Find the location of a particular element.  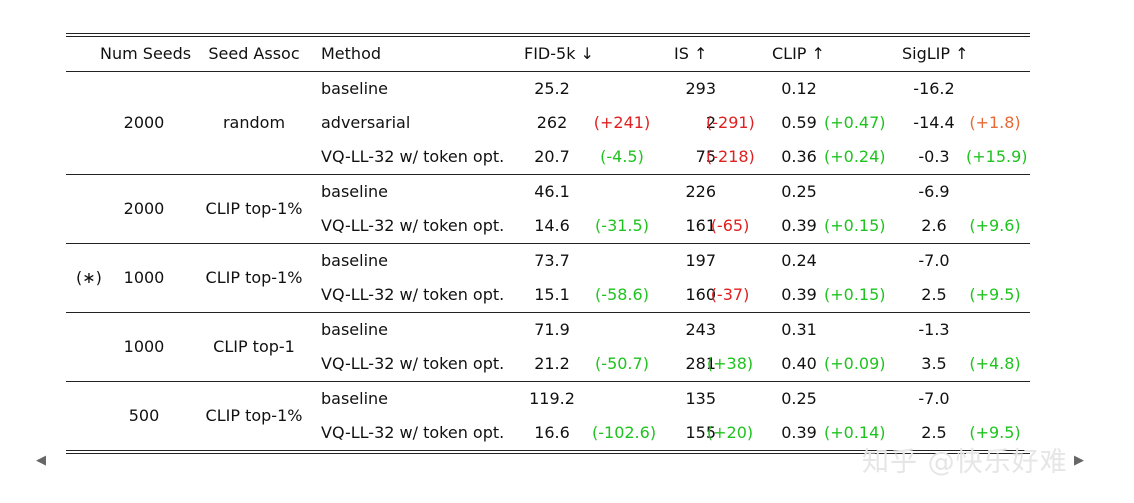

horizontal-scrollbar: ◀ ▶ is located at coordinates (557, 461).